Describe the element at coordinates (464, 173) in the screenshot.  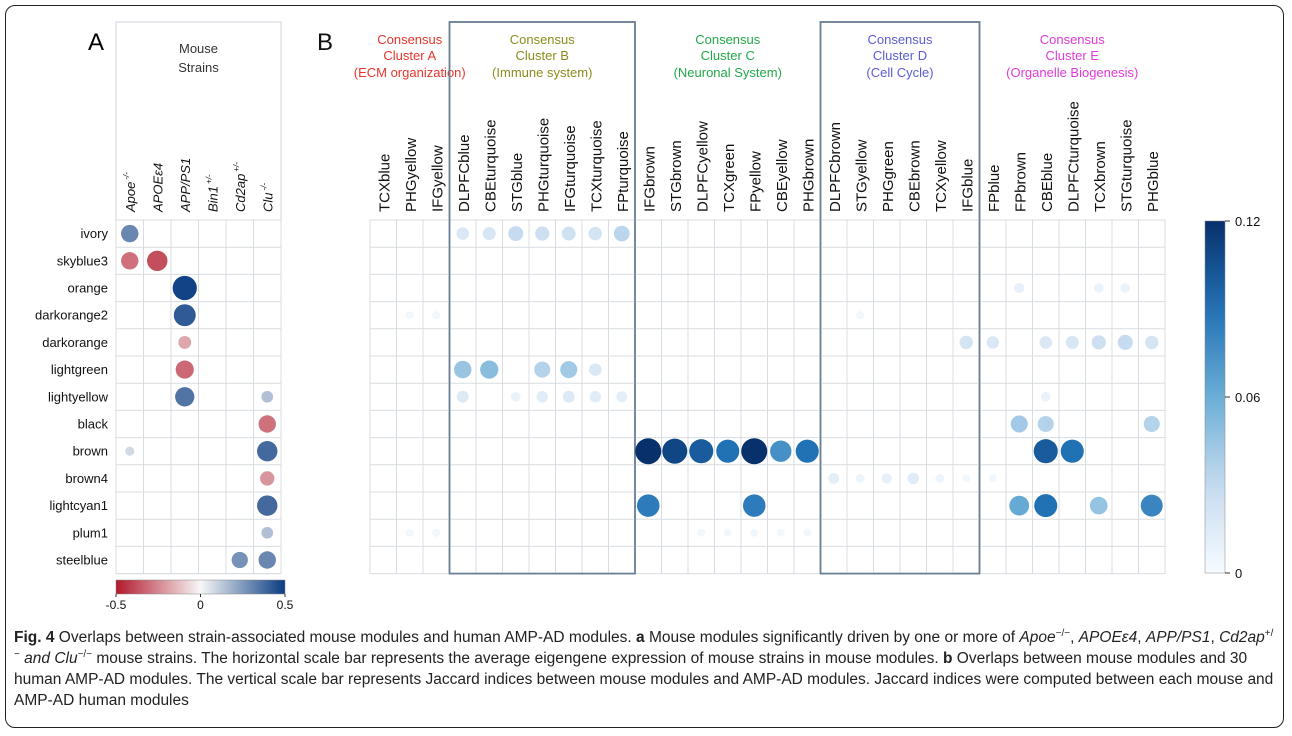
I see `panel-b-column-label: DLPFCblue` at that location.